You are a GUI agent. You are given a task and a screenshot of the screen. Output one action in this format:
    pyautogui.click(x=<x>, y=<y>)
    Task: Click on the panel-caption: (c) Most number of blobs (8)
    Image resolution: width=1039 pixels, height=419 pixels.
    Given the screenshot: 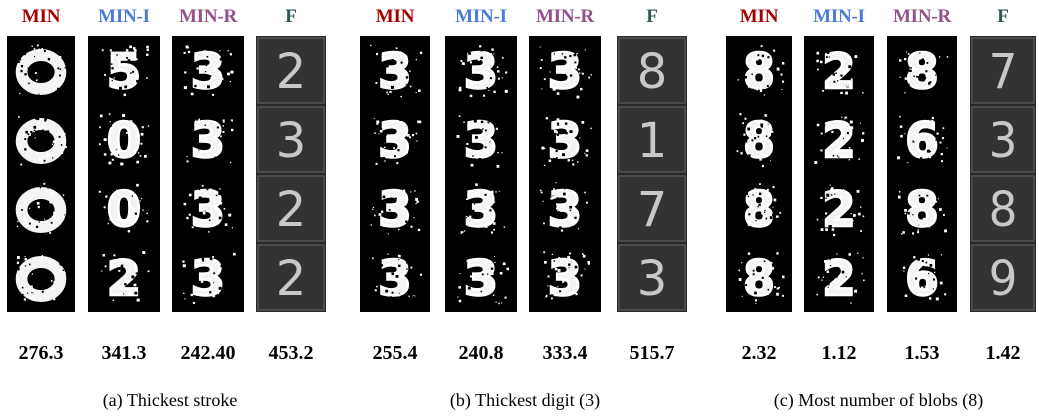 What is the action you would take?
    pyautogui.click(x=878, y=400)
    